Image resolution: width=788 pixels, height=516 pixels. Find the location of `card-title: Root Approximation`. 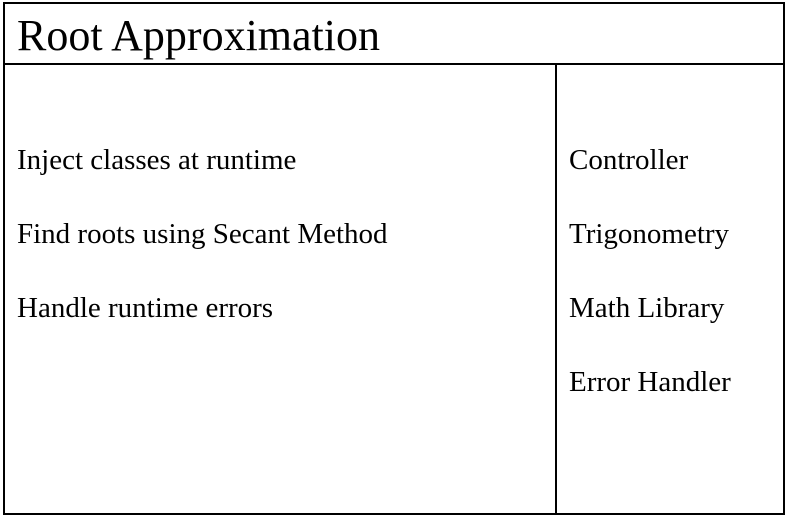

card-title: Root Approximation is located at coordinates (198, 35).